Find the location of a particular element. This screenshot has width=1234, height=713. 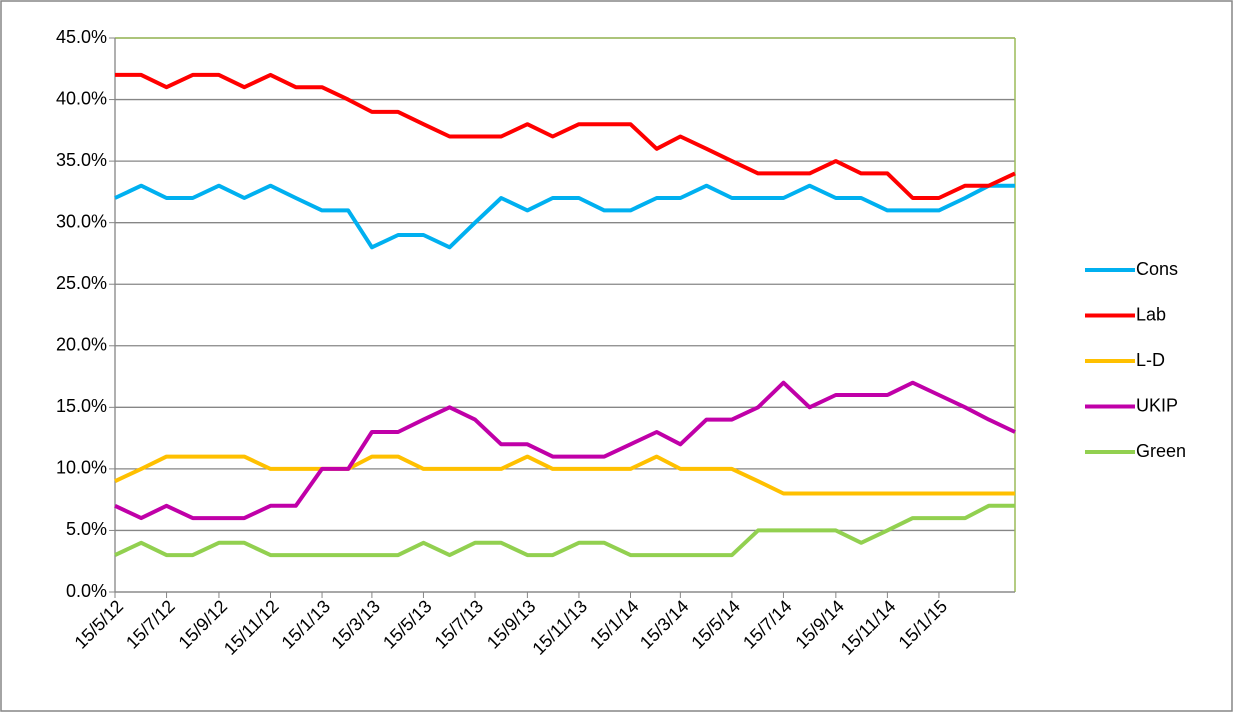

y-tick-label: 40.0% is located at coordinates (81, 98).